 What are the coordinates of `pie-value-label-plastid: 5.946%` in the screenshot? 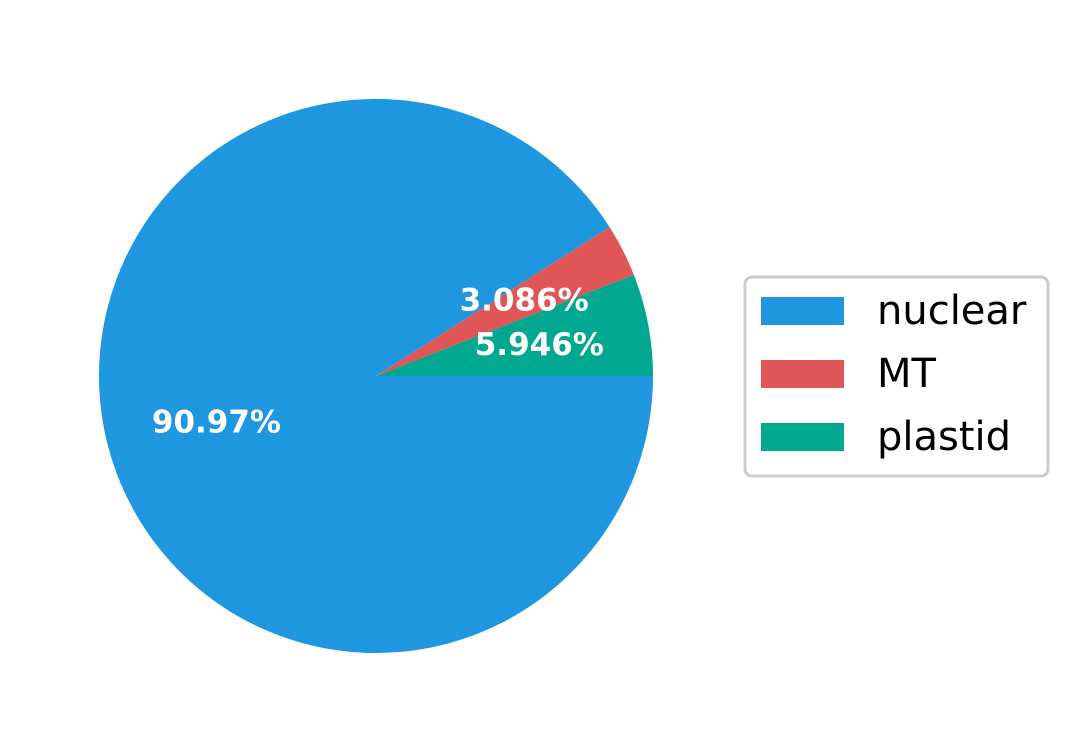 It's located at (539, 345).